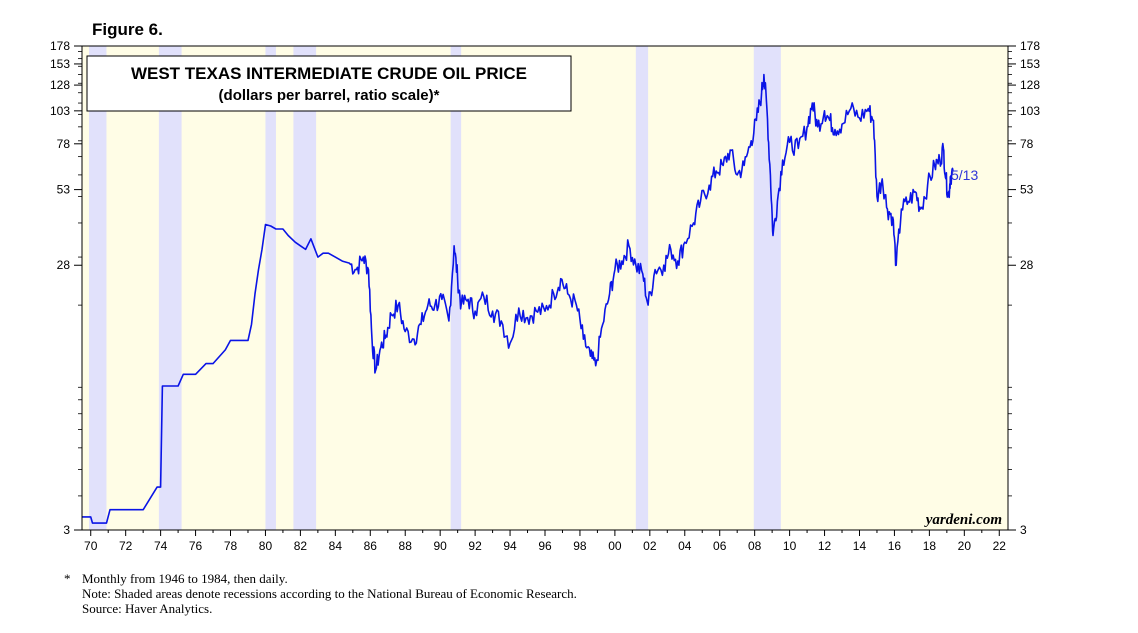 The width and height of the screenshot is (1138, 633). Describe the element at coordinates (301, 546) in the screenshot. I see `x-tick-label: 82` at that location.